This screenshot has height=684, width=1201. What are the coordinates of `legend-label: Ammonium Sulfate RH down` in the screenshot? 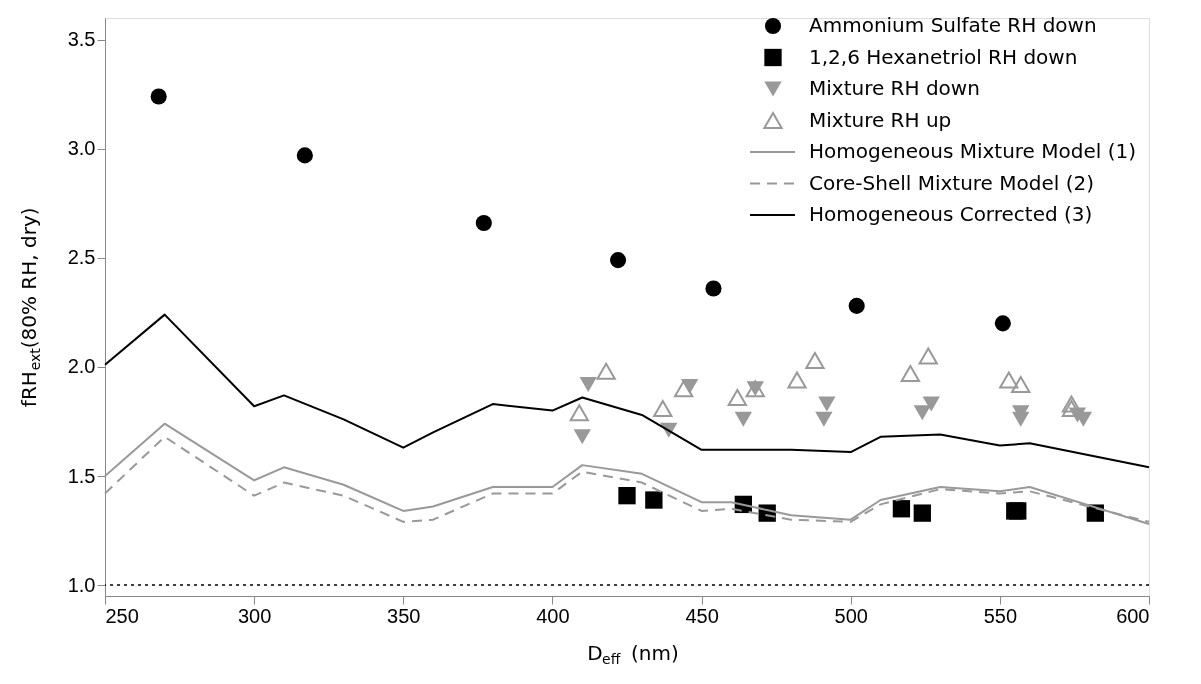 It's located at (953, 25).